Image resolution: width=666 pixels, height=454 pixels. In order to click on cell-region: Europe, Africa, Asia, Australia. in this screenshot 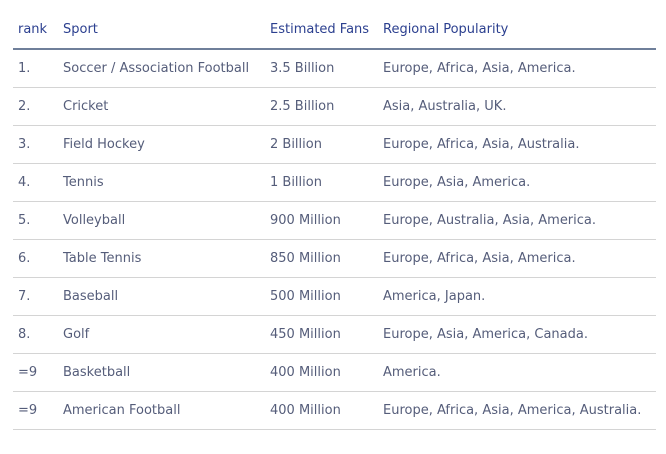, I will do `click(519, 144)`.